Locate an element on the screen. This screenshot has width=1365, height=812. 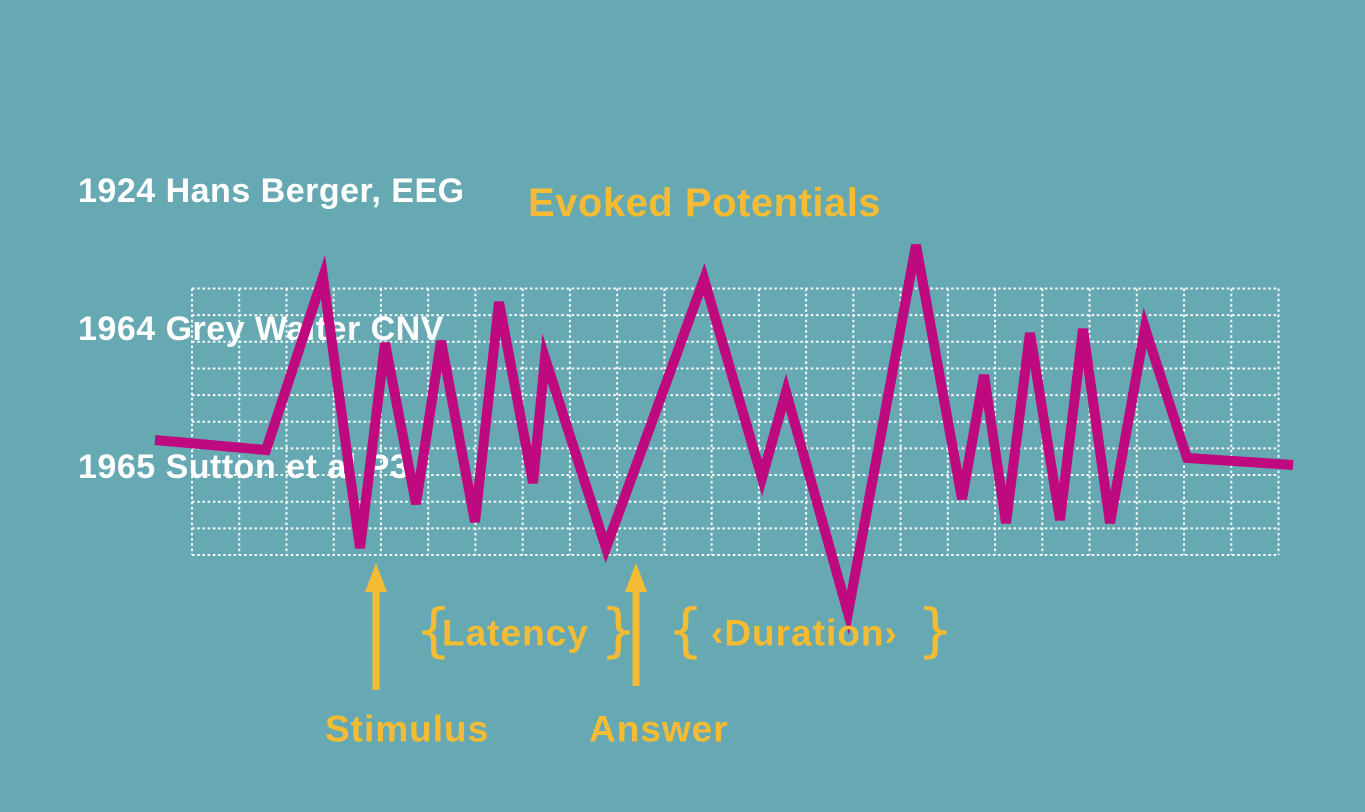
answer-arrow-head-icon is located at coordinates (636, 577).